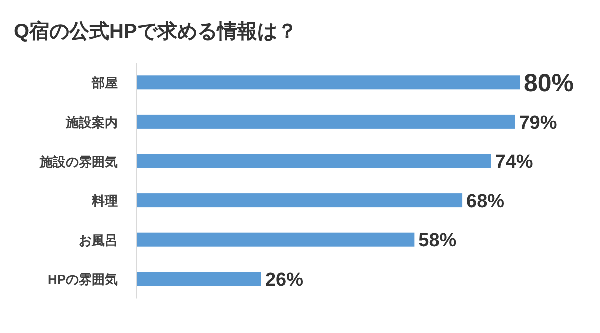  Describe the element at coordinates (105, 201) in the screenshot. I see `category-label: 料理` at that location.